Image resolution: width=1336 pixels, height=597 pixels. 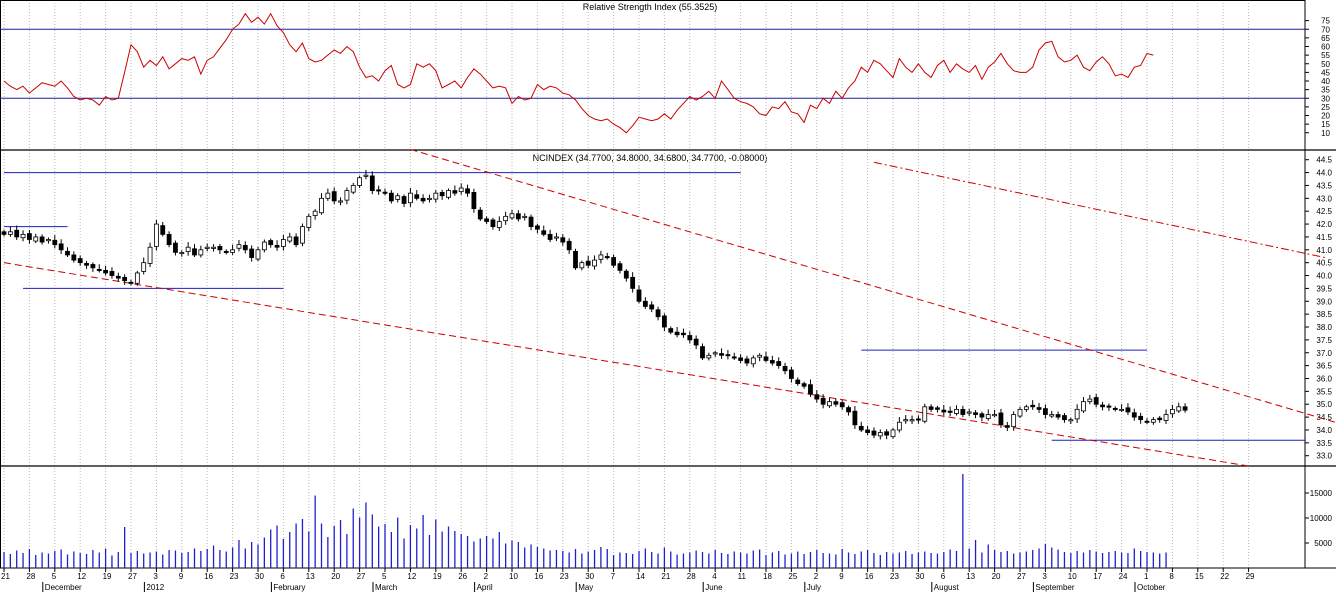 What do you see at coordinates (1324, 404) in the screenshot?
I see `price-tick-label: 35.0` at bounding box center [1324, 404].